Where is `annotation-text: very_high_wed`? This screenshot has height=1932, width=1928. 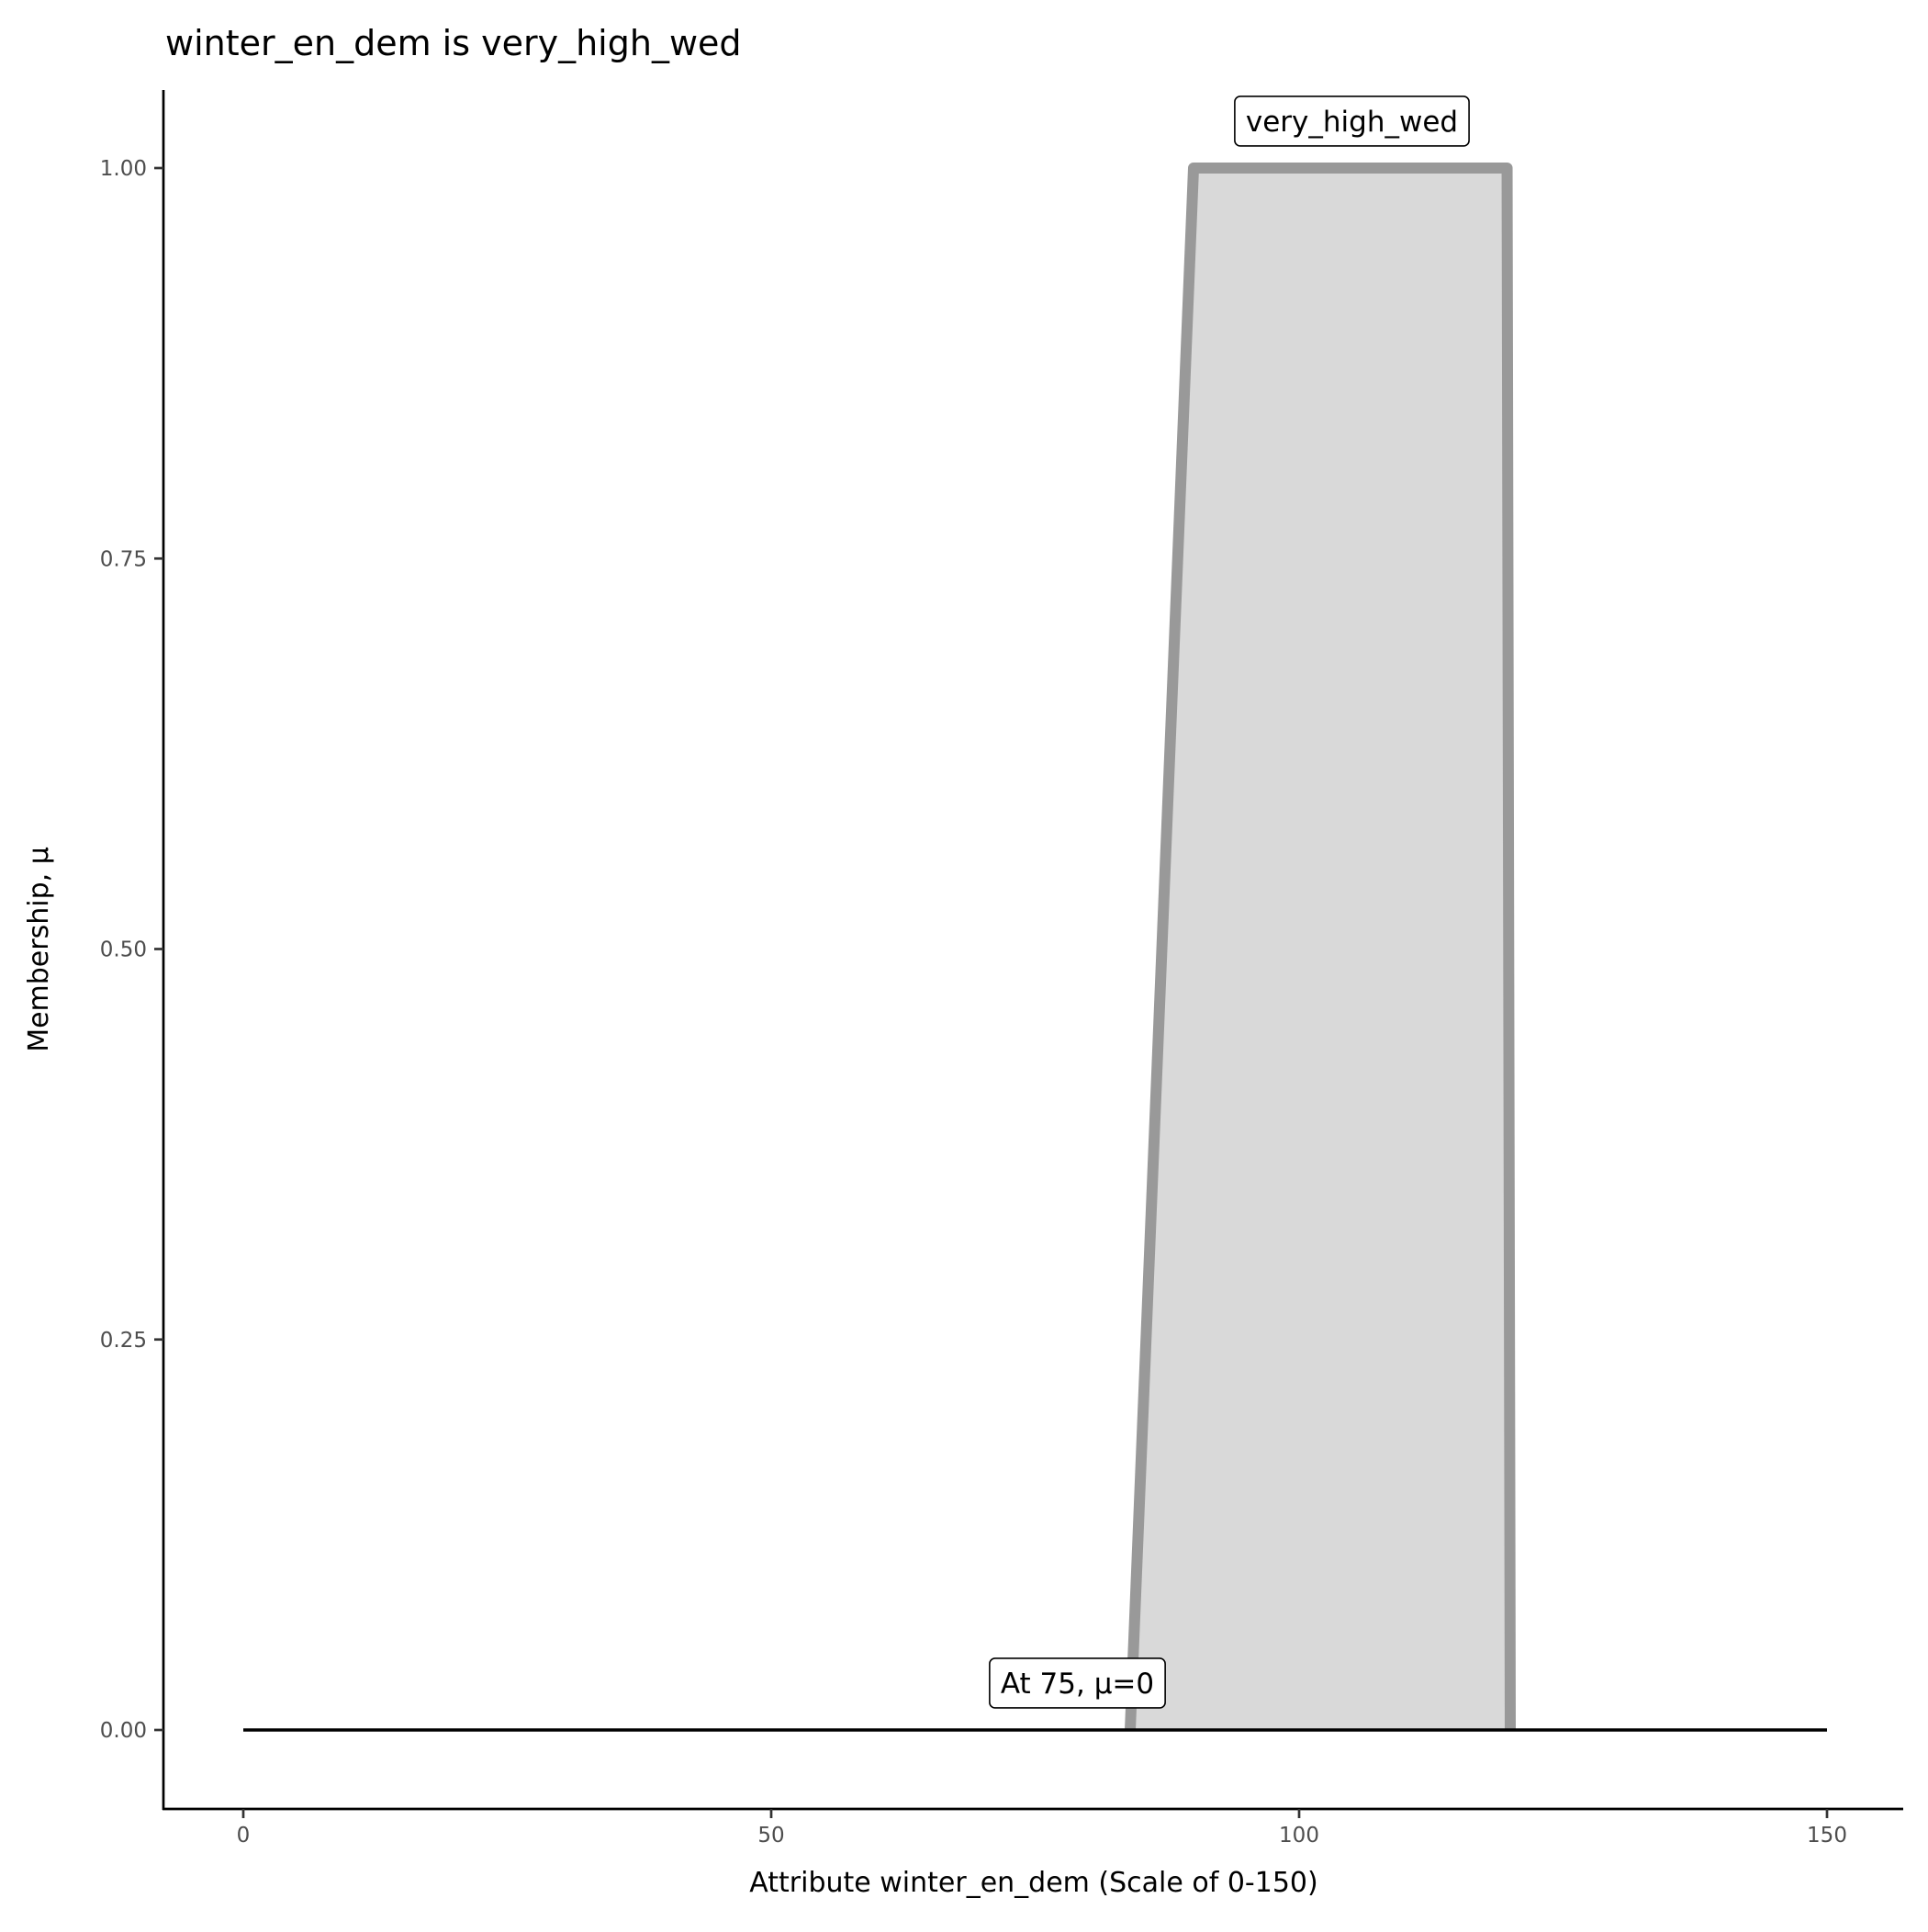
annotation-text: very_high_wed is located at coordinates (1352, 123).